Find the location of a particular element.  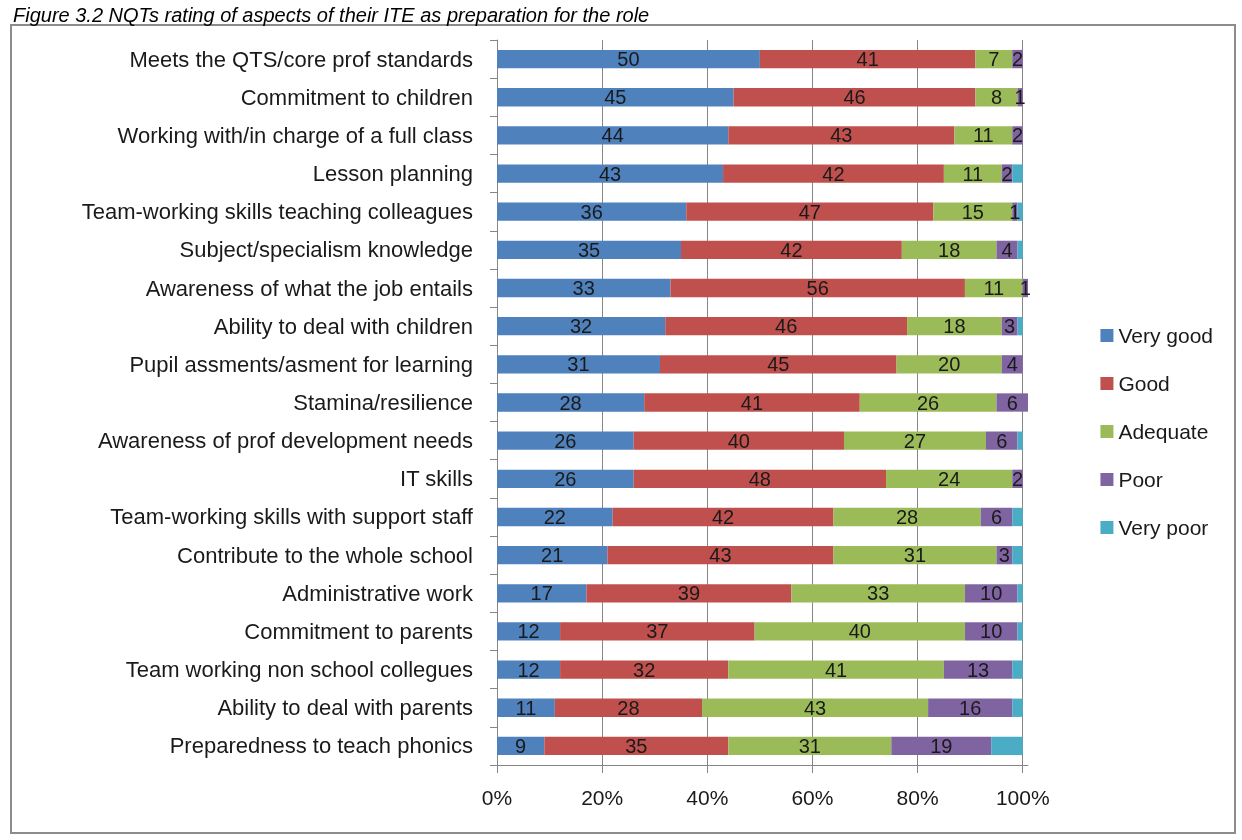

legend-label: Very poor is located at coordinates (1163, 527).